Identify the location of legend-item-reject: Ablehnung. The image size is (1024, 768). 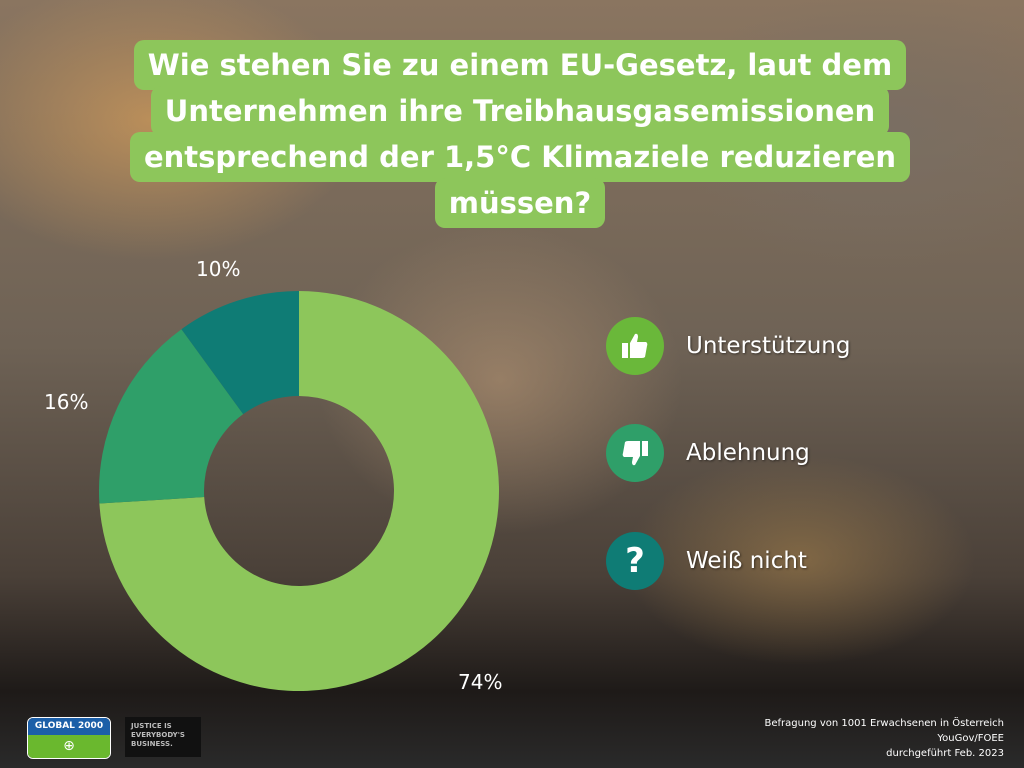
(708, 453).